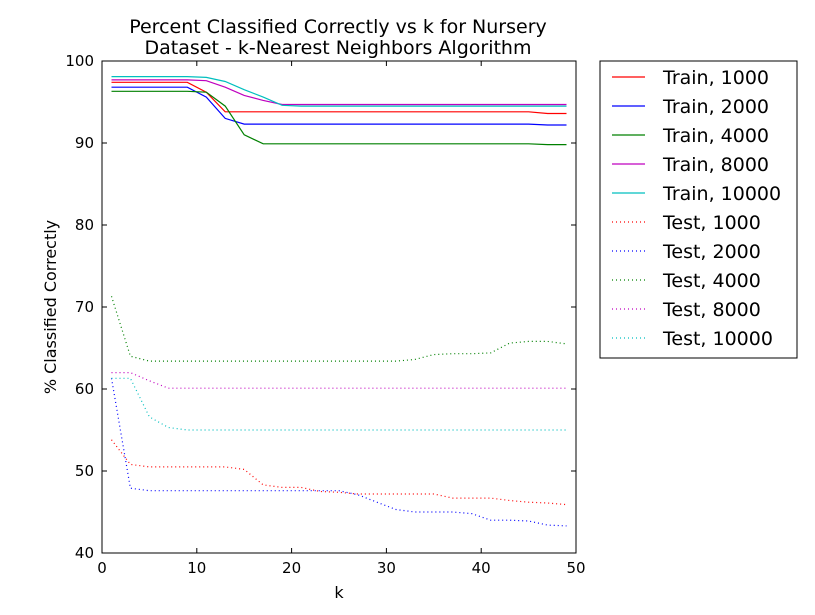 This screenshot has width=815, height=615. What do you see at coordinates (715, 78) in the screenshot?
I see `legend-entry: Train, 1000` at bounding box center [715, 78].